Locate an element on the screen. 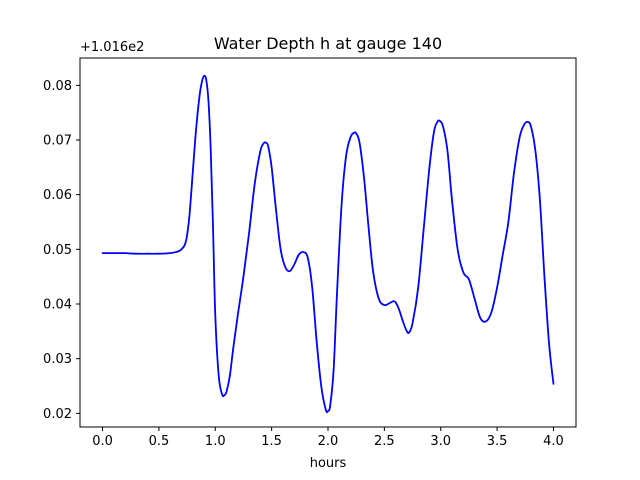 The height and width of the screenshot is (480, 640). x-axis-ticks: 0.0 0.5 1.0 1.5 2.0 2.5 3.0 3.5 4.0 is located at coordinates (328, 438).